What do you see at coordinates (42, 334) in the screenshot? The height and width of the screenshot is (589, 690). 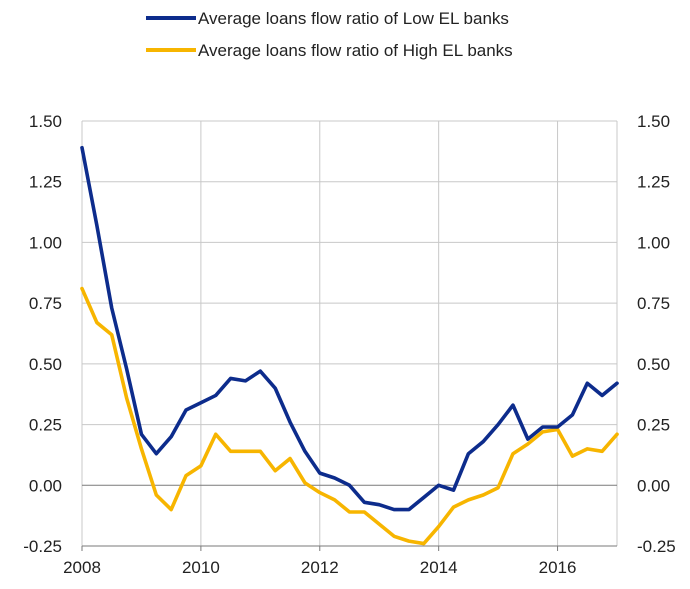 I see `y-axis-left: -0.25 0.00 0.25 0.50 0.75 1.00 1.25 1.50` at bounding box center [42, 334].